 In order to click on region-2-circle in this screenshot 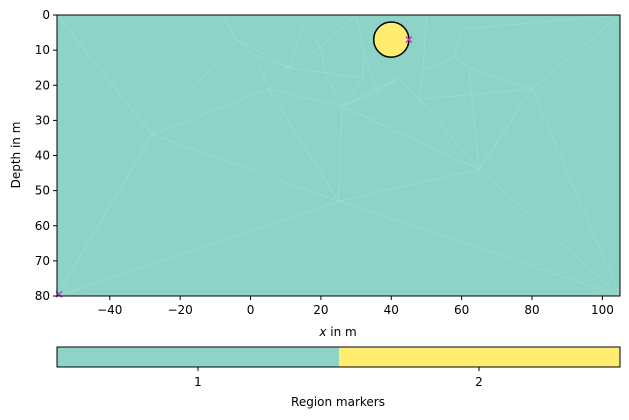, I will do `click(391, 39)`.